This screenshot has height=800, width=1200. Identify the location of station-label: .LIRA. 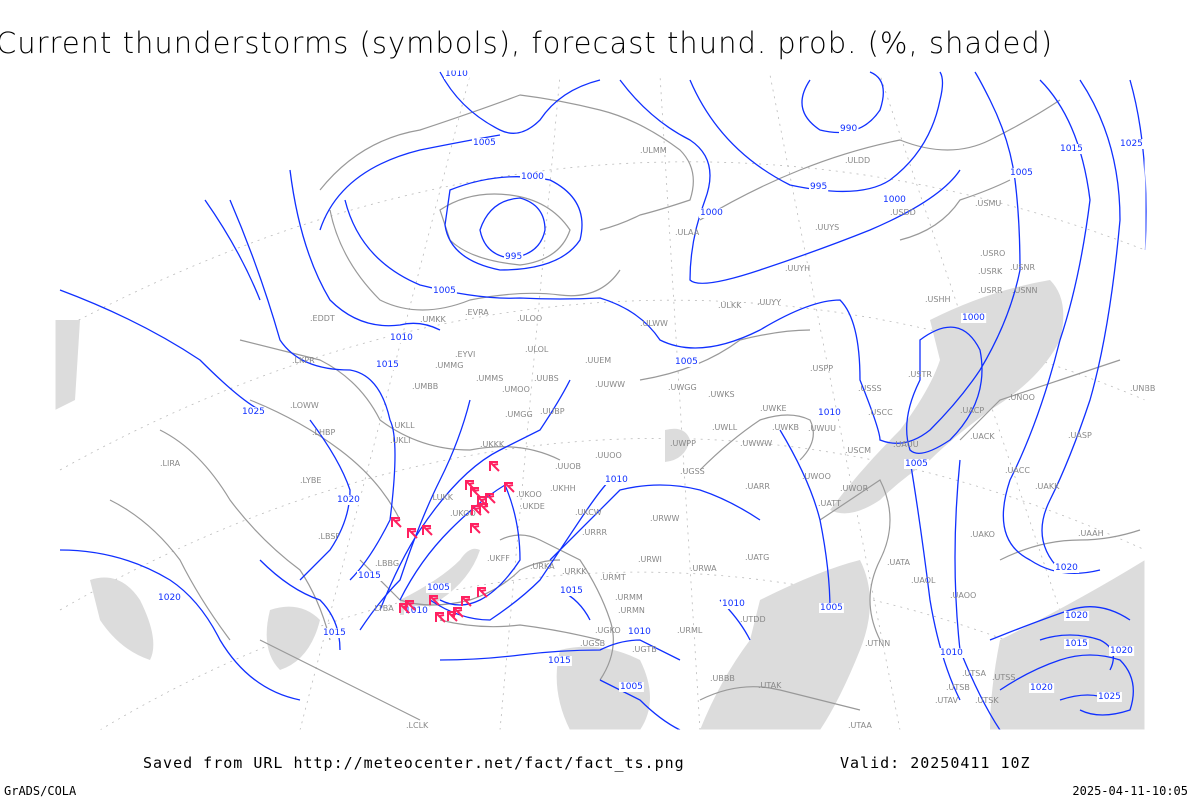
(170, 463).